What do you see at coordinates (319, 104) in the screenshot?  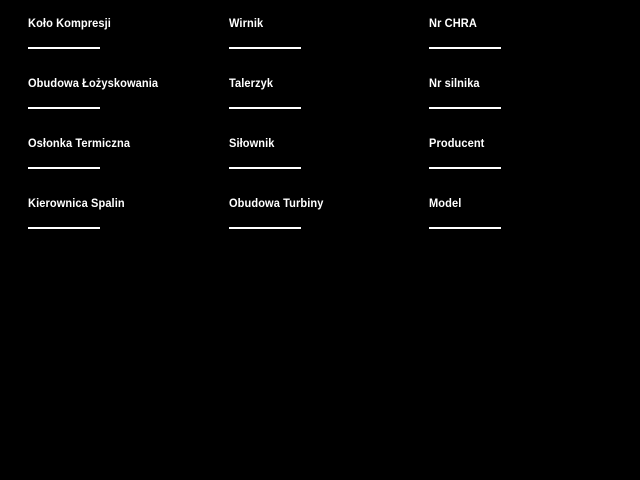 I see `field-talerzyk: Talerzyk` at bounding box center [319, 104].